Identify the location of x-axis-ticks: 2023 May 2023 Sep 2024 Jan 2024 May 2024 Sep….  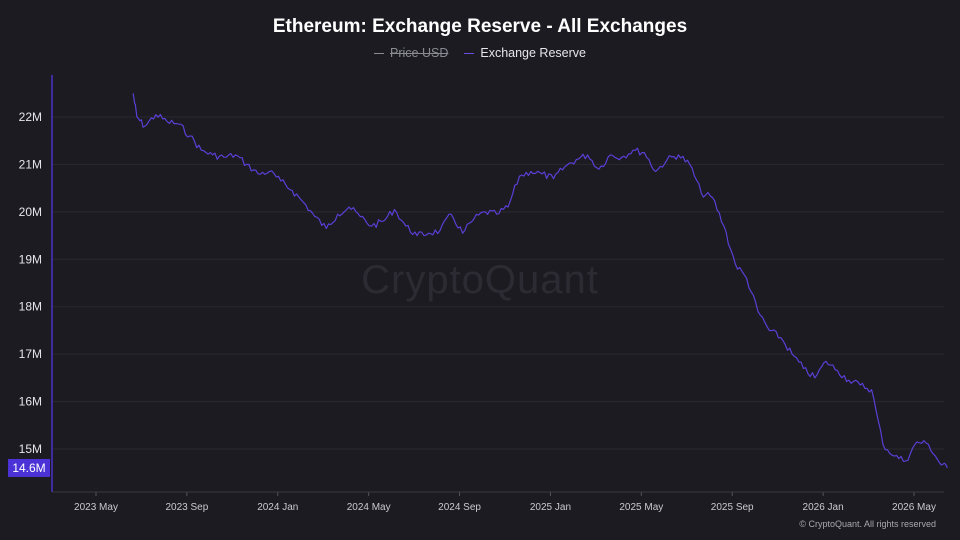
(505, 502).